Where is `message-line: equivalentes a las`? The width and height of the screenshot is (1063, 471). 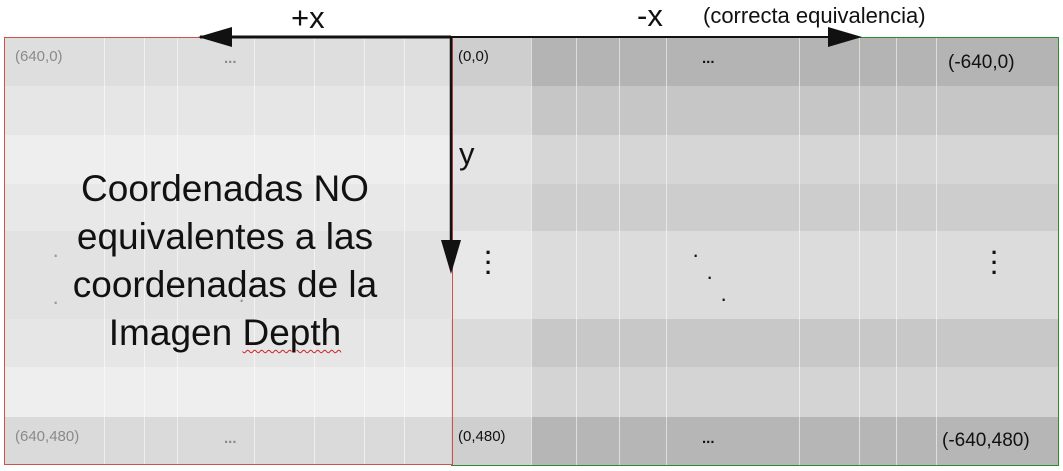 message-line: equivalentes a las is located at coordinates (225, 236).